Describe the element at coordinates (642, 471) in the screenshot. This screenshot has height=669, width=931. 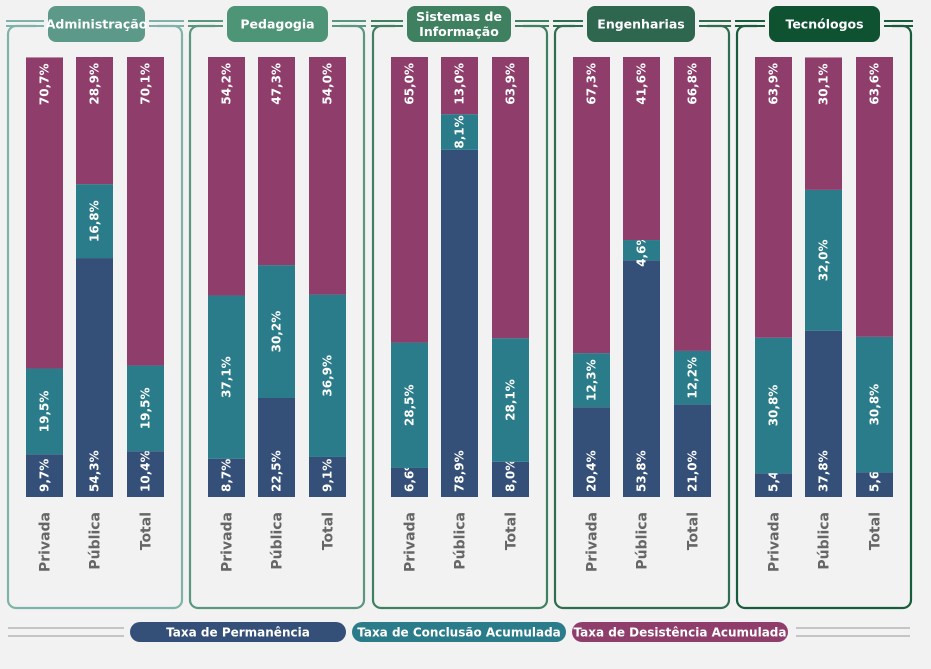
I see `data-label: 53,8%` at that location.